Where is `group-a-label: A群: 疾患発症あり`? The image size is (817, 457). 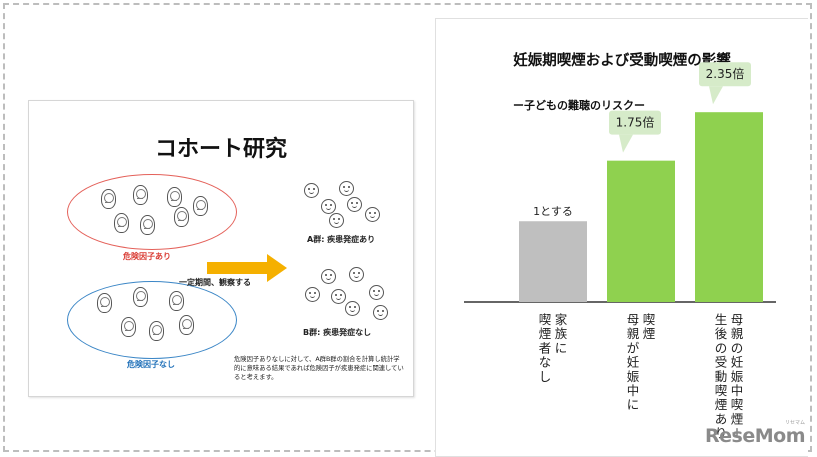
group-a-label: A群: 疾患発症あり is located at coordinates (341, 239).